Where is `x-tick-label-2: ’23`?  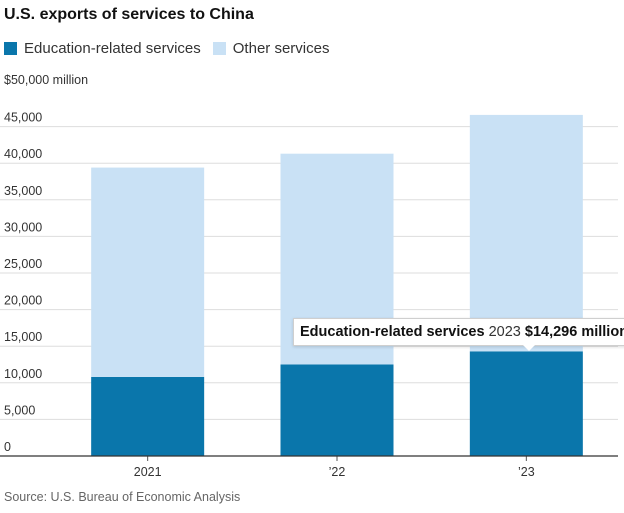 x-tick-label-2: ’23 is located at coordinates (526, 472).